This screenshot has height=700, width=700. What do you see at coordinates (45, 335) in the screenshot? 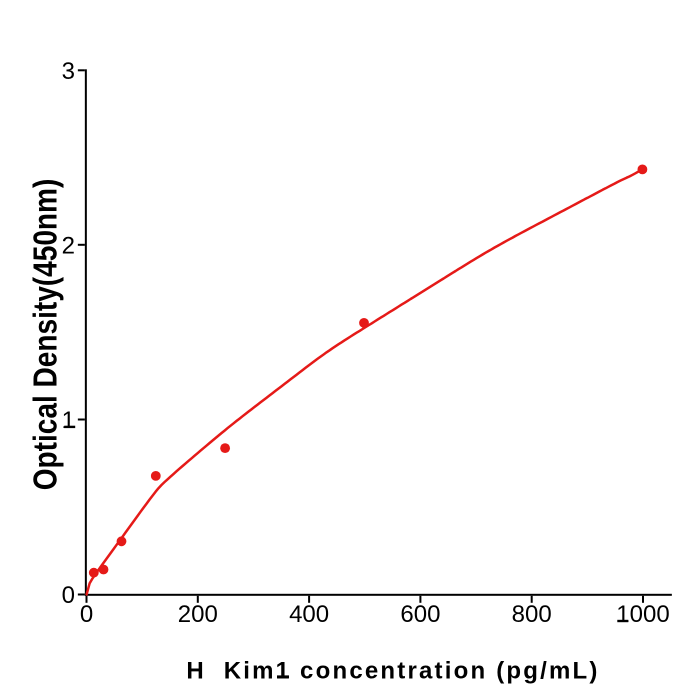
I see `svg-text: Optical Density(450nm)` at bounding box center [45, 335].